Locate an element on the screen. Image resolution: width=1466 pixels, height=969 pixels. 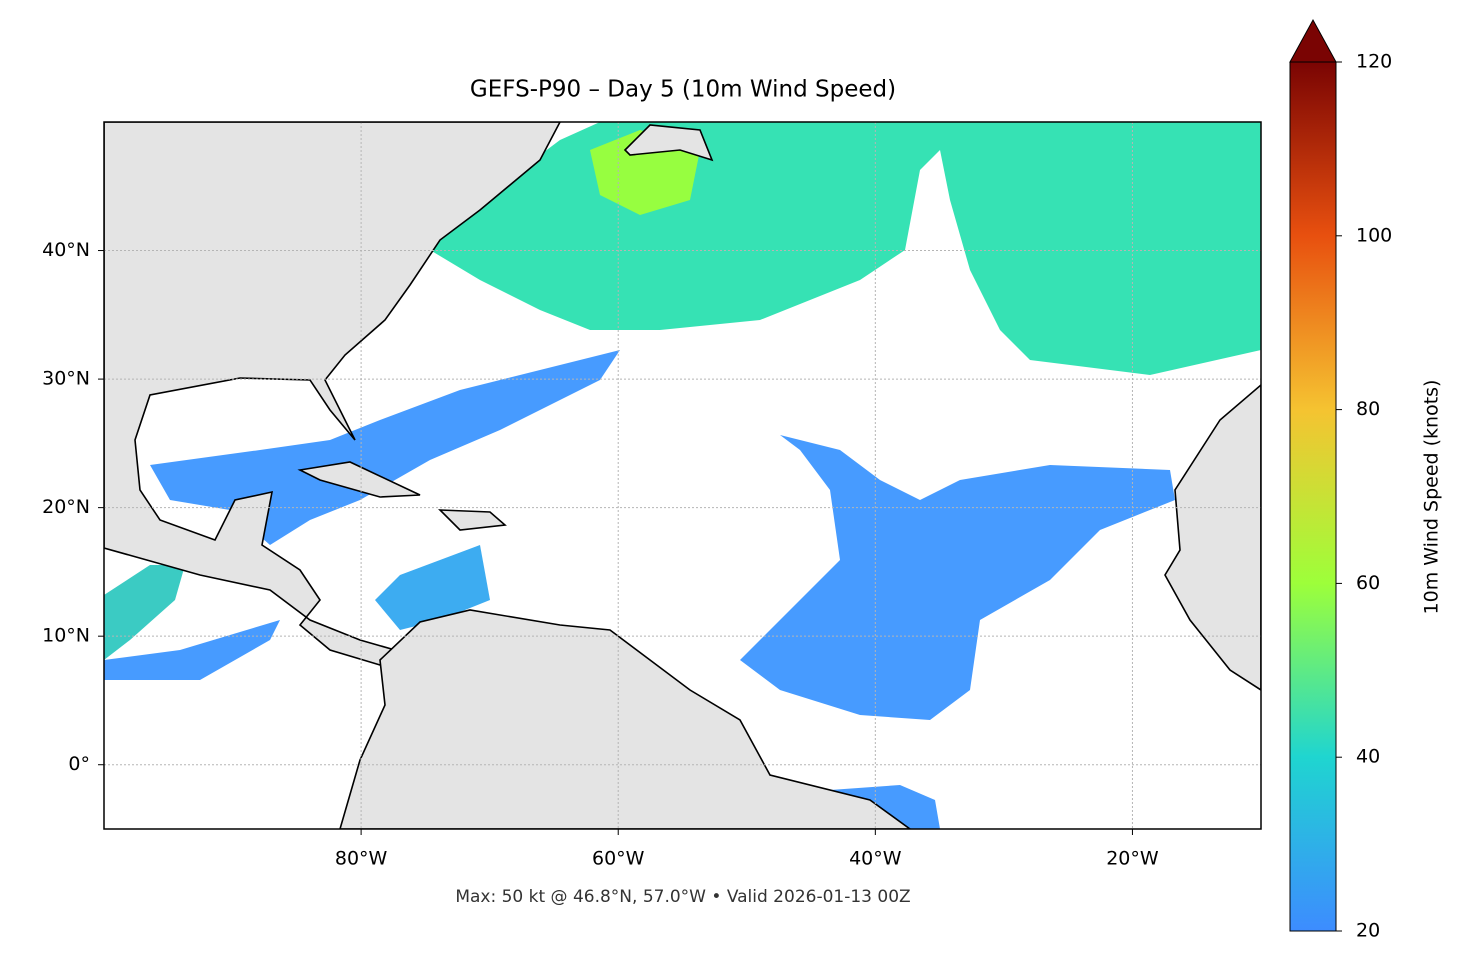
y-tick-label: 30°N is located at coordinates (66, 379).